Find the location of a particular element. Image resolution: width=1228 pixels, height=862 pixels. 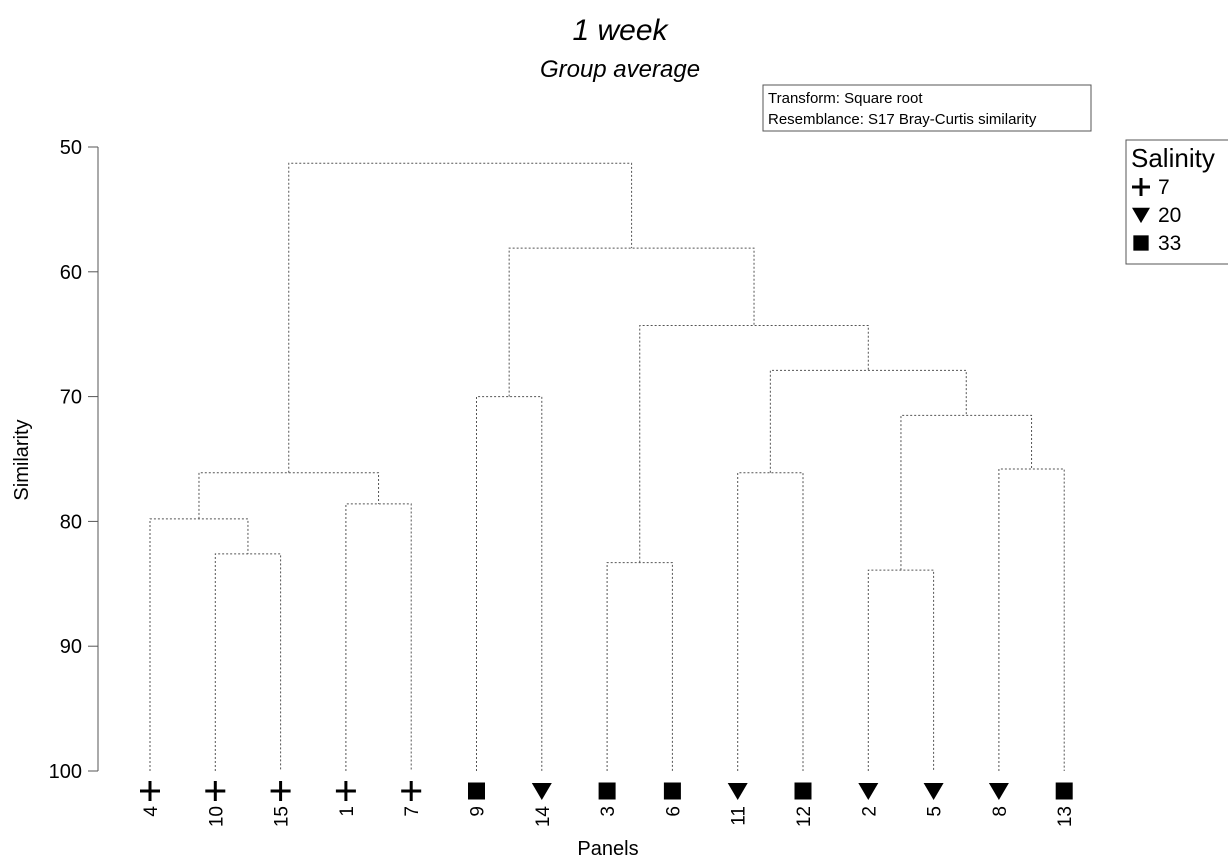

legend-label: 33 is located at coordinates (1169, 243).